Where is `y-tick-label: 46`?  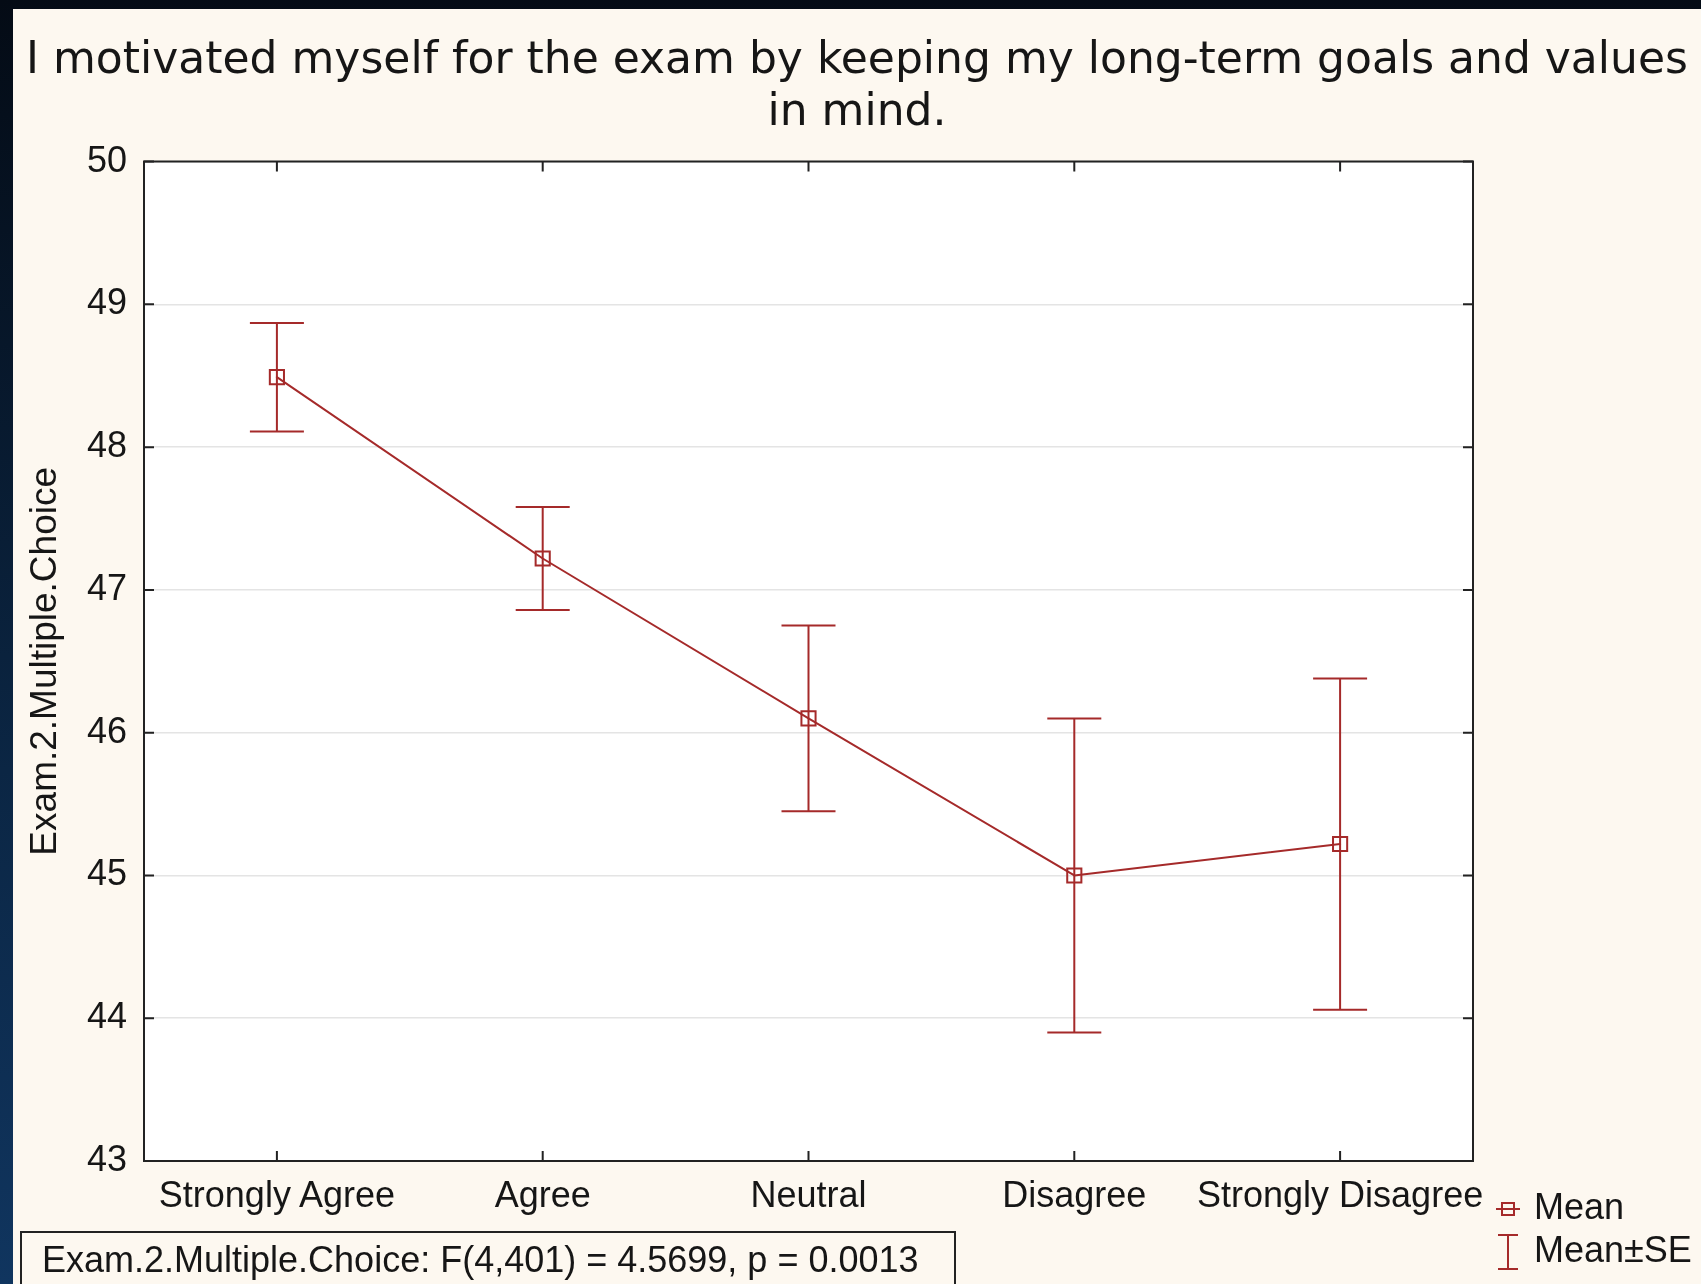
y-tick-label: 46 is located at coordinates (106, 730).